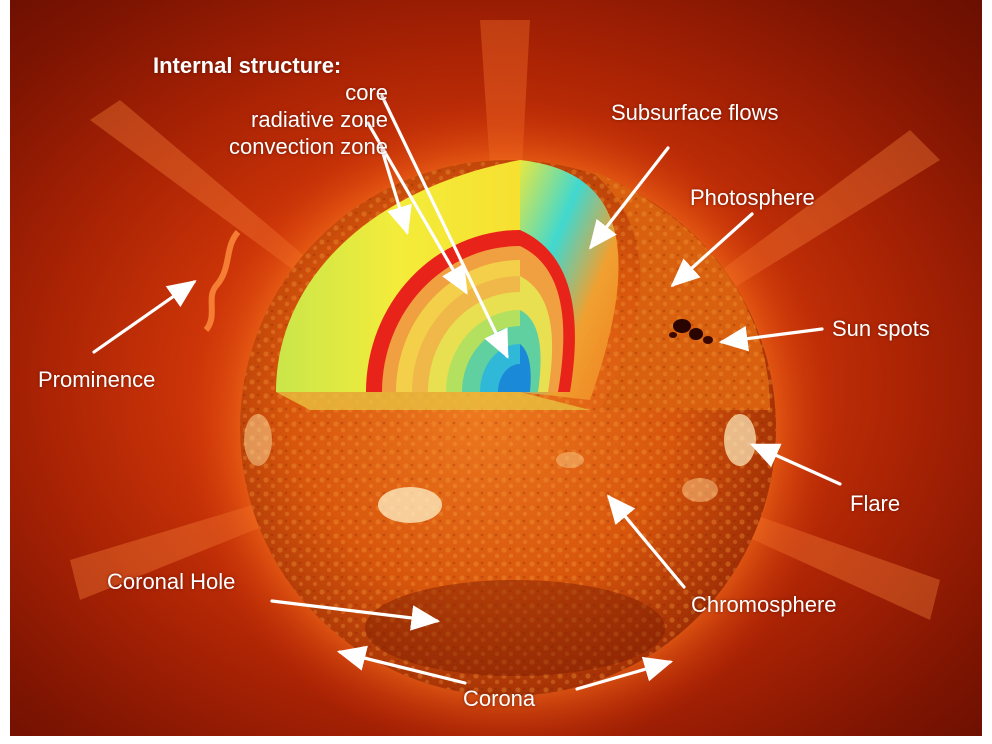 The height and width of the screenshot is (744, 992). What do you see at coordinates (500, 468) in the screenshot?
I see `flare-patches` at bounding box center [500, 468].